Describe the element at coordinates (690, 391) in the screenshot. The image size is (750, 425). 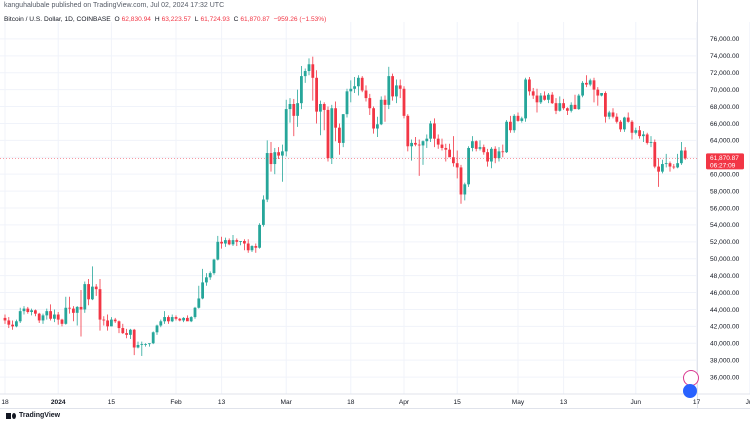
I see `flag-icon` at that location.